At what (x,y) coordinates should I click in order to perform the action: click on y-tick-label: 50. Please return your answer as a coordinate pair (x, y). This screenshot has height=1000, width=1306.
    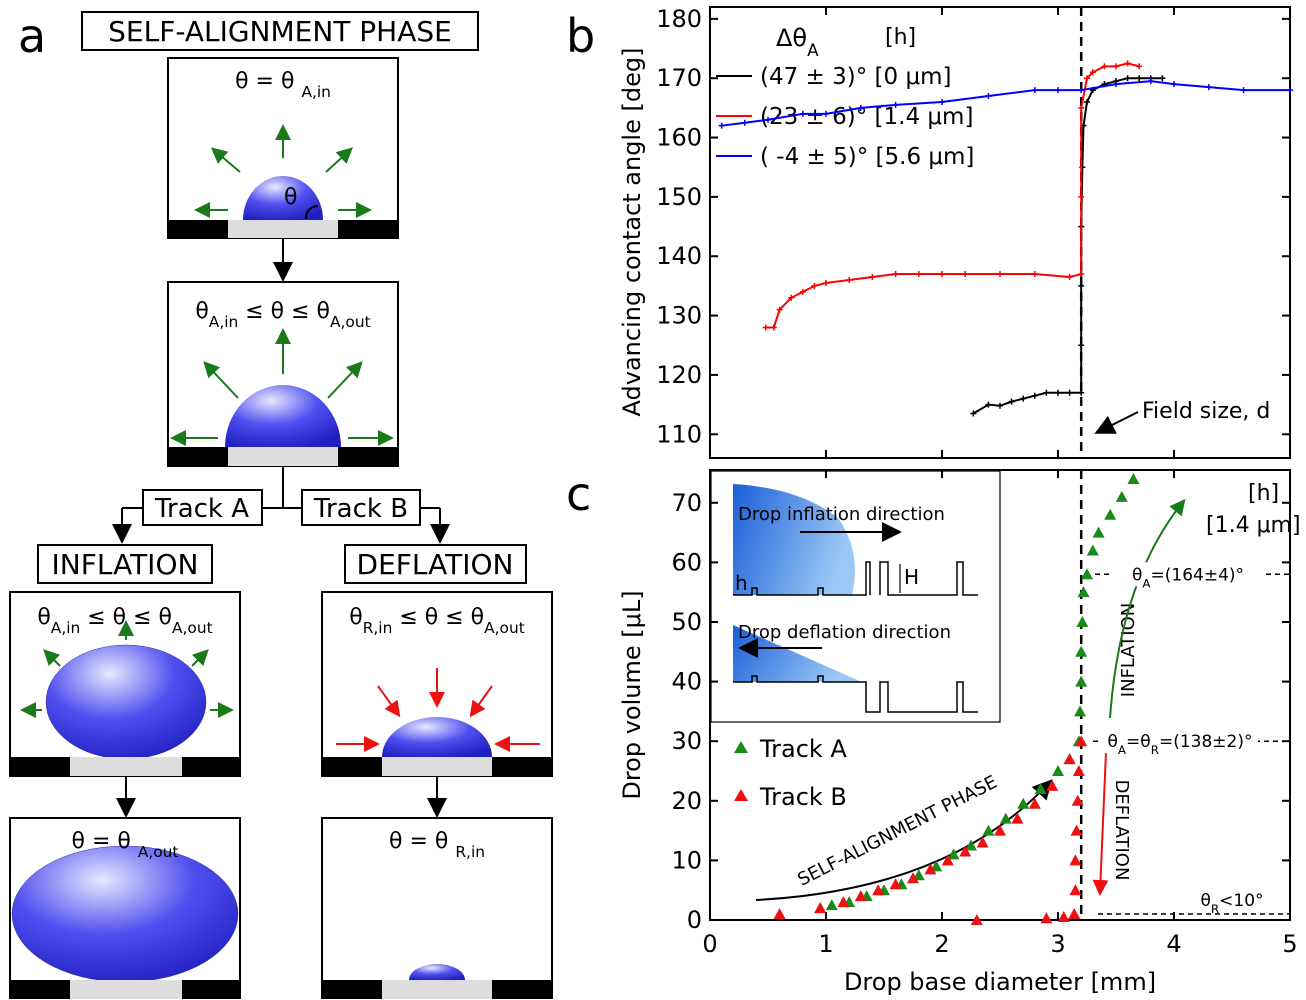
    Looking at the image, I should click on (686, 622).